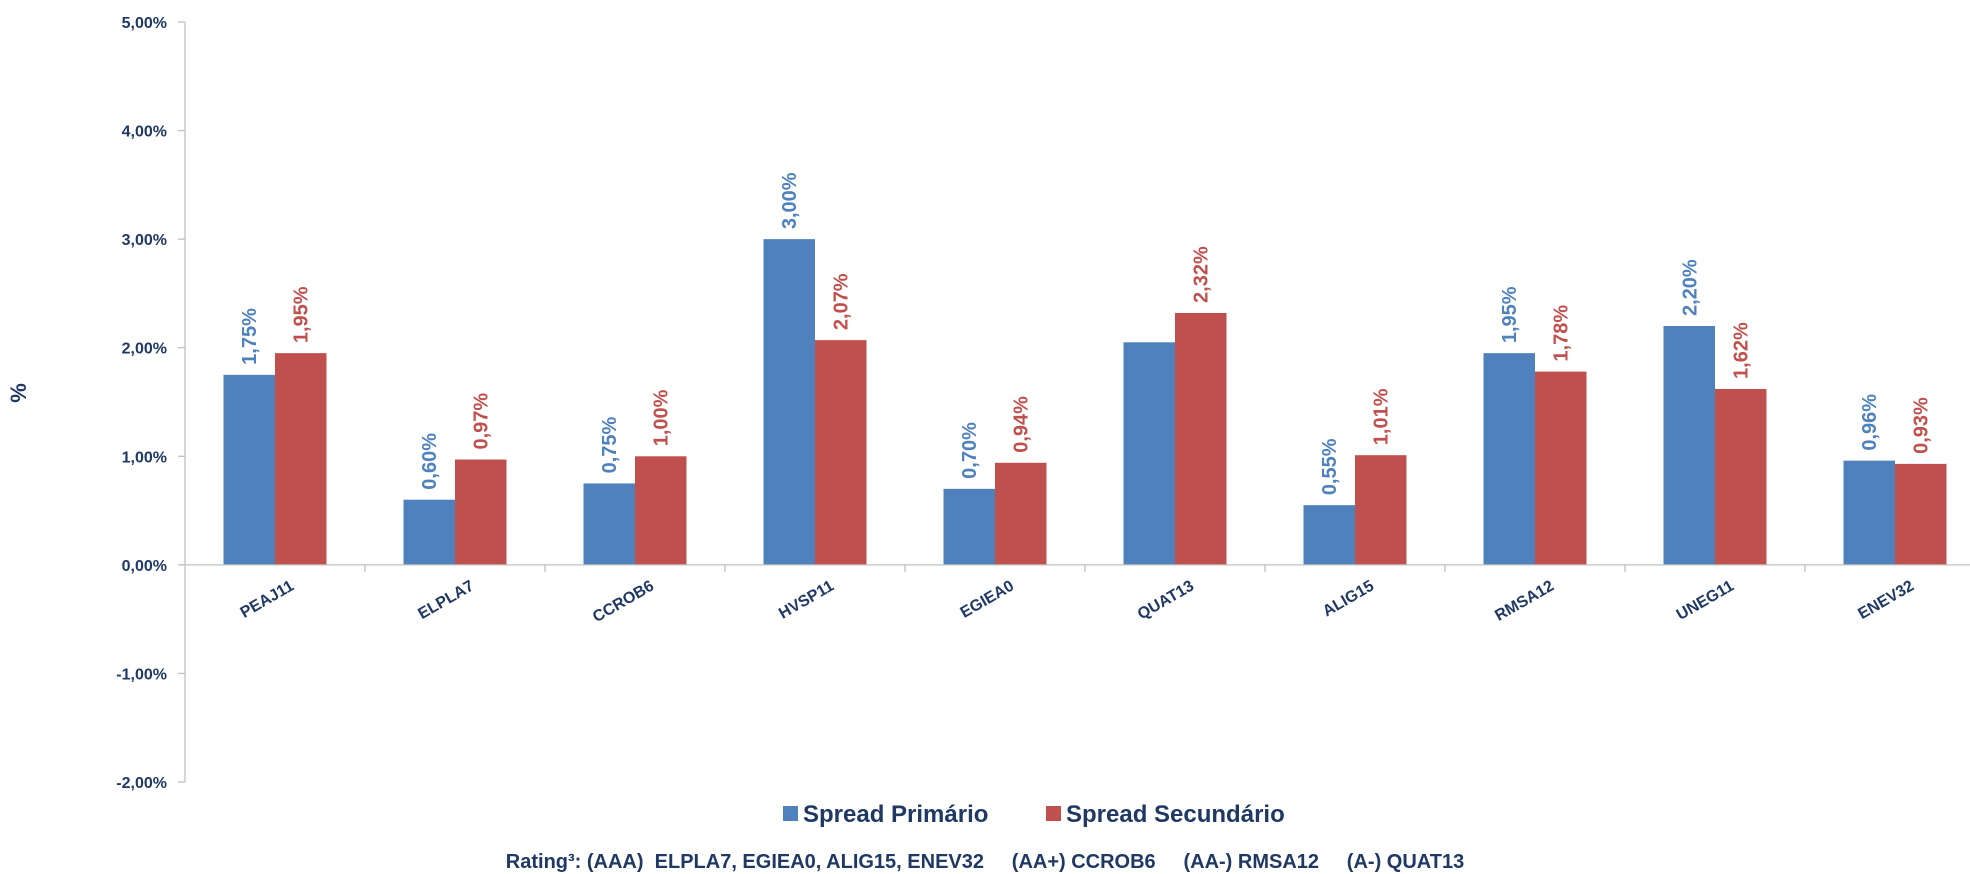 Image resolution: width=1970 pixels, height=874 pixels. I want to click on category-label: EGIEA0, so click(987, 600).